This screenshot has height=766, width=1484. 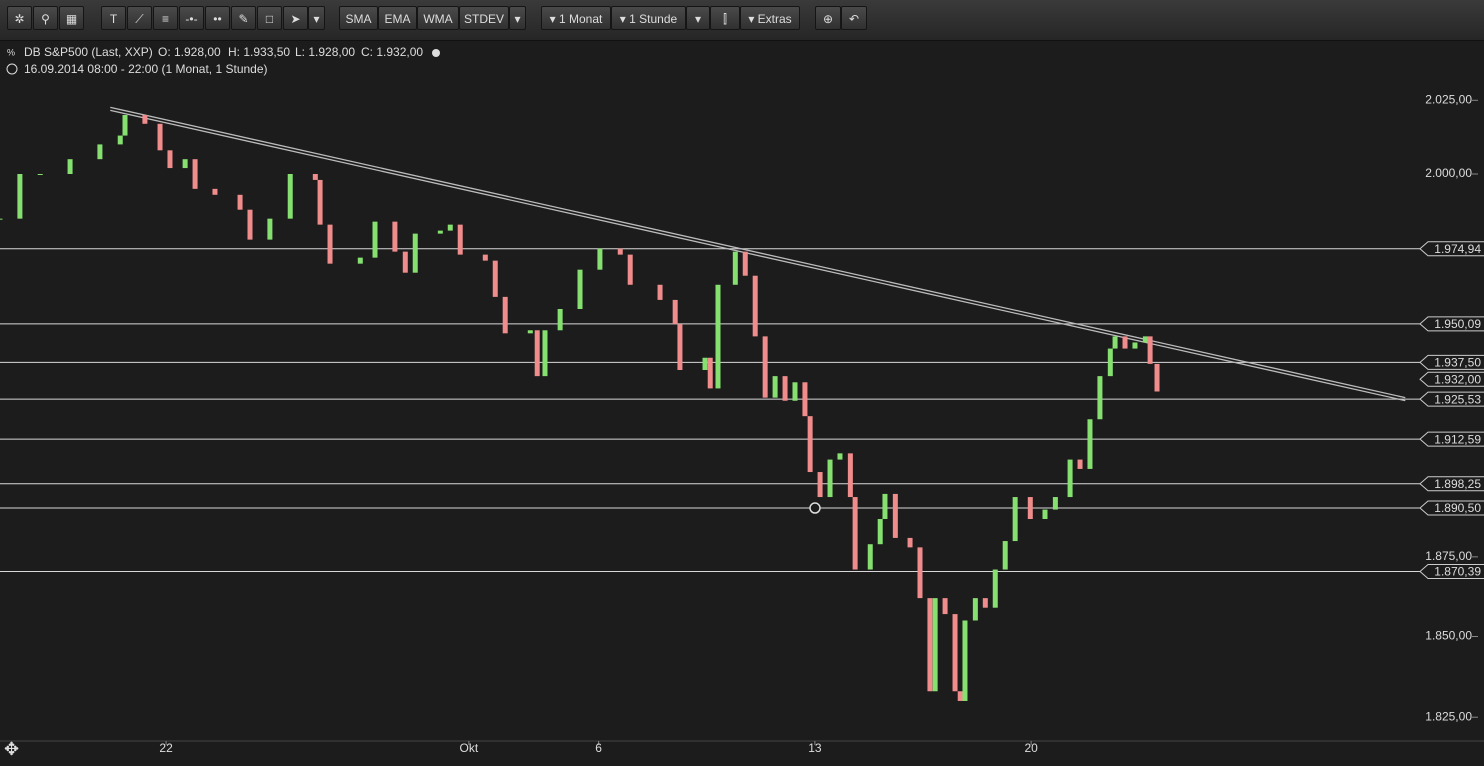 What do you see at coordinates (88, 52) in the screenshot?
I see `chart-title: DB S&P500 (Last, XXP)` at bounding box center [88, 52].